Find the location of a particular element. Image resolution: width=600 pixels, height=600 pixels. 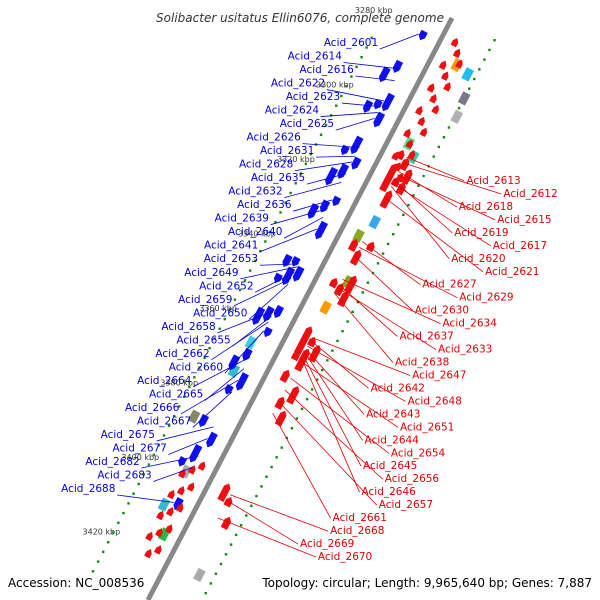

accession-text: Accession: NC_008536 is located at coordinates (76, 583).